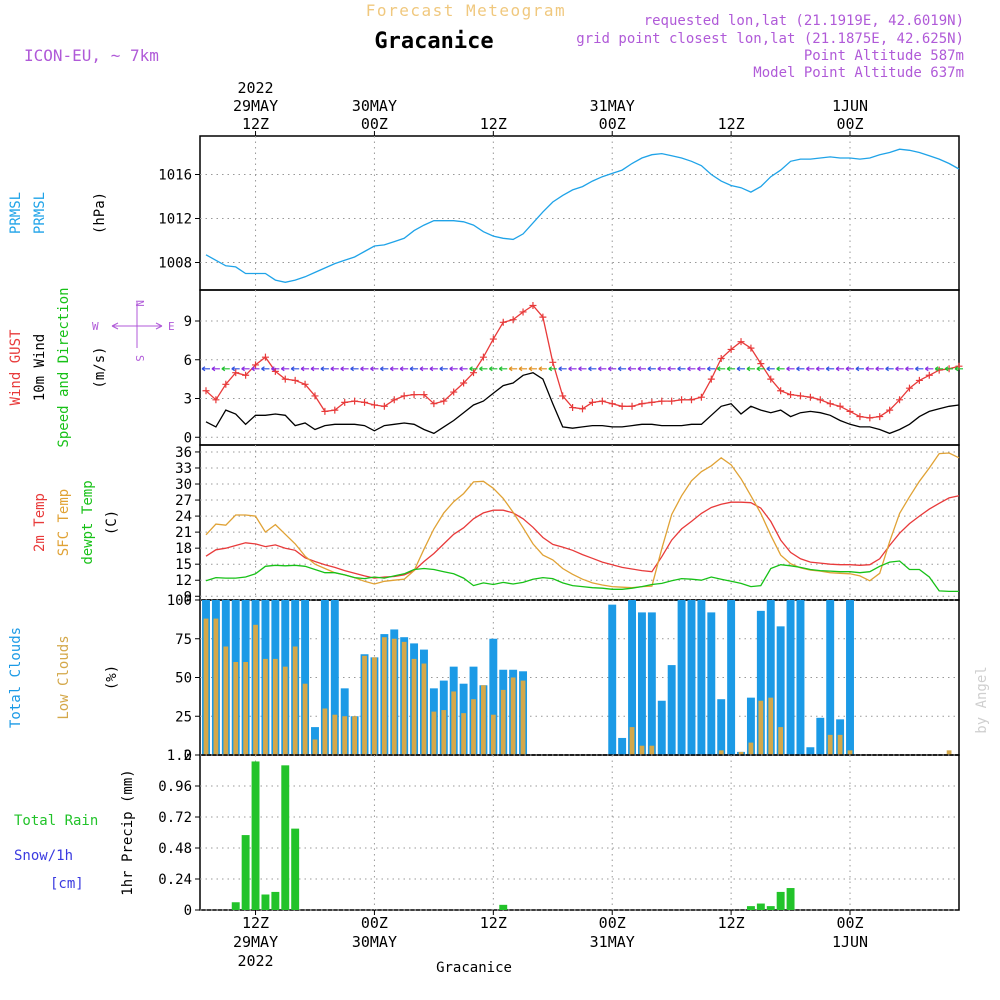 This screenshot has width=1000, height=1000. I want to click on compass-n: N, so click(139, 303).